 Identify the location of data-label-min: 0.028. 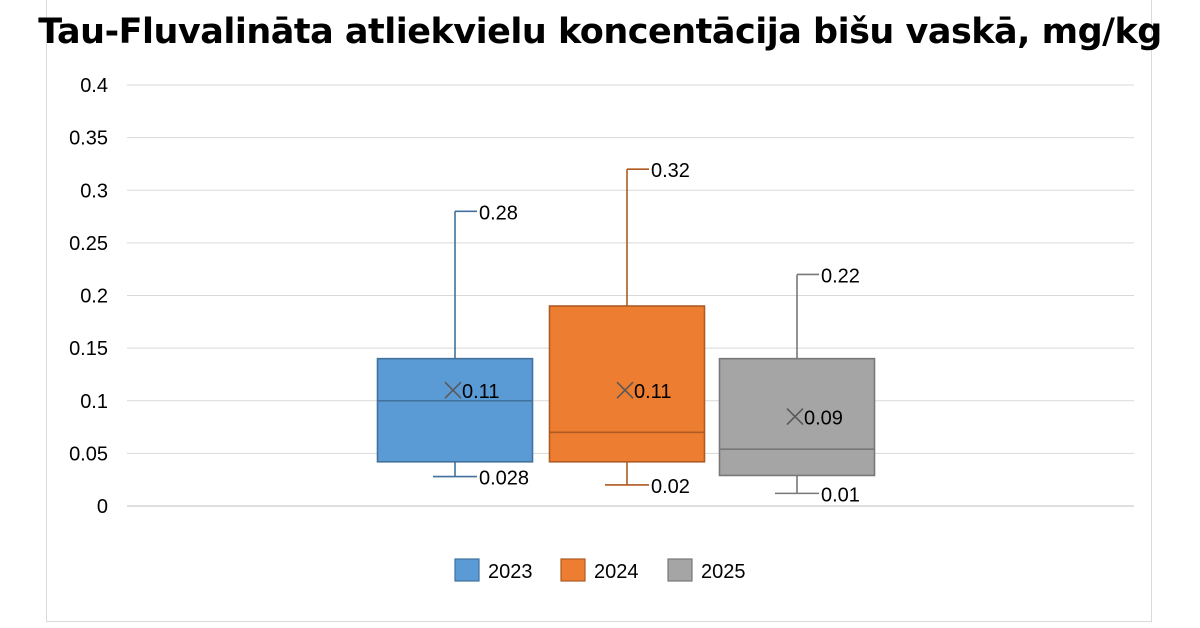
(504, 479).